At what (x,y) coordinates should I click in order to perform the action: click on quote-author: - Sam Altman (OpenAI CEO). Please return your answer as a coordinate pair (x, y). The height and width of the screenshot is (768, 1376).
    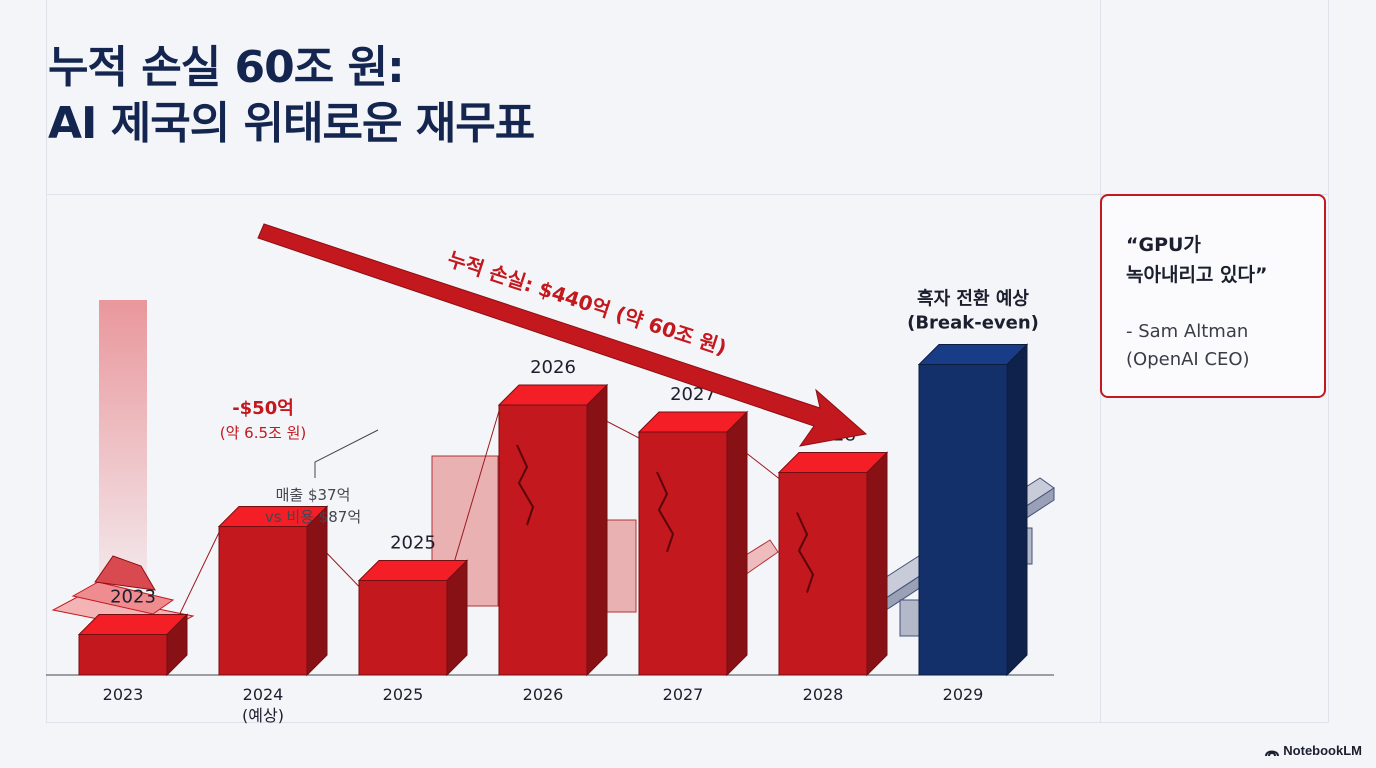
    Looking at the image, I should click on (1221, 346).